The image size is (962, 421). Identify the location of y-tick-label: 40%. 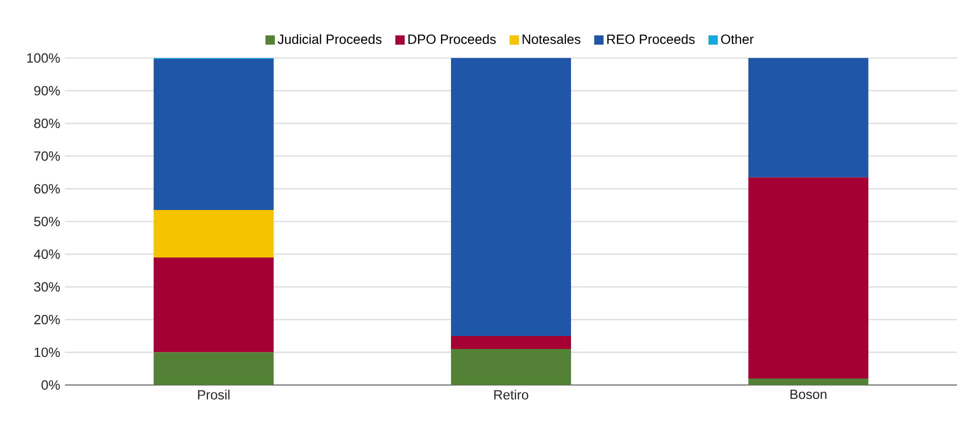
(47, 254).